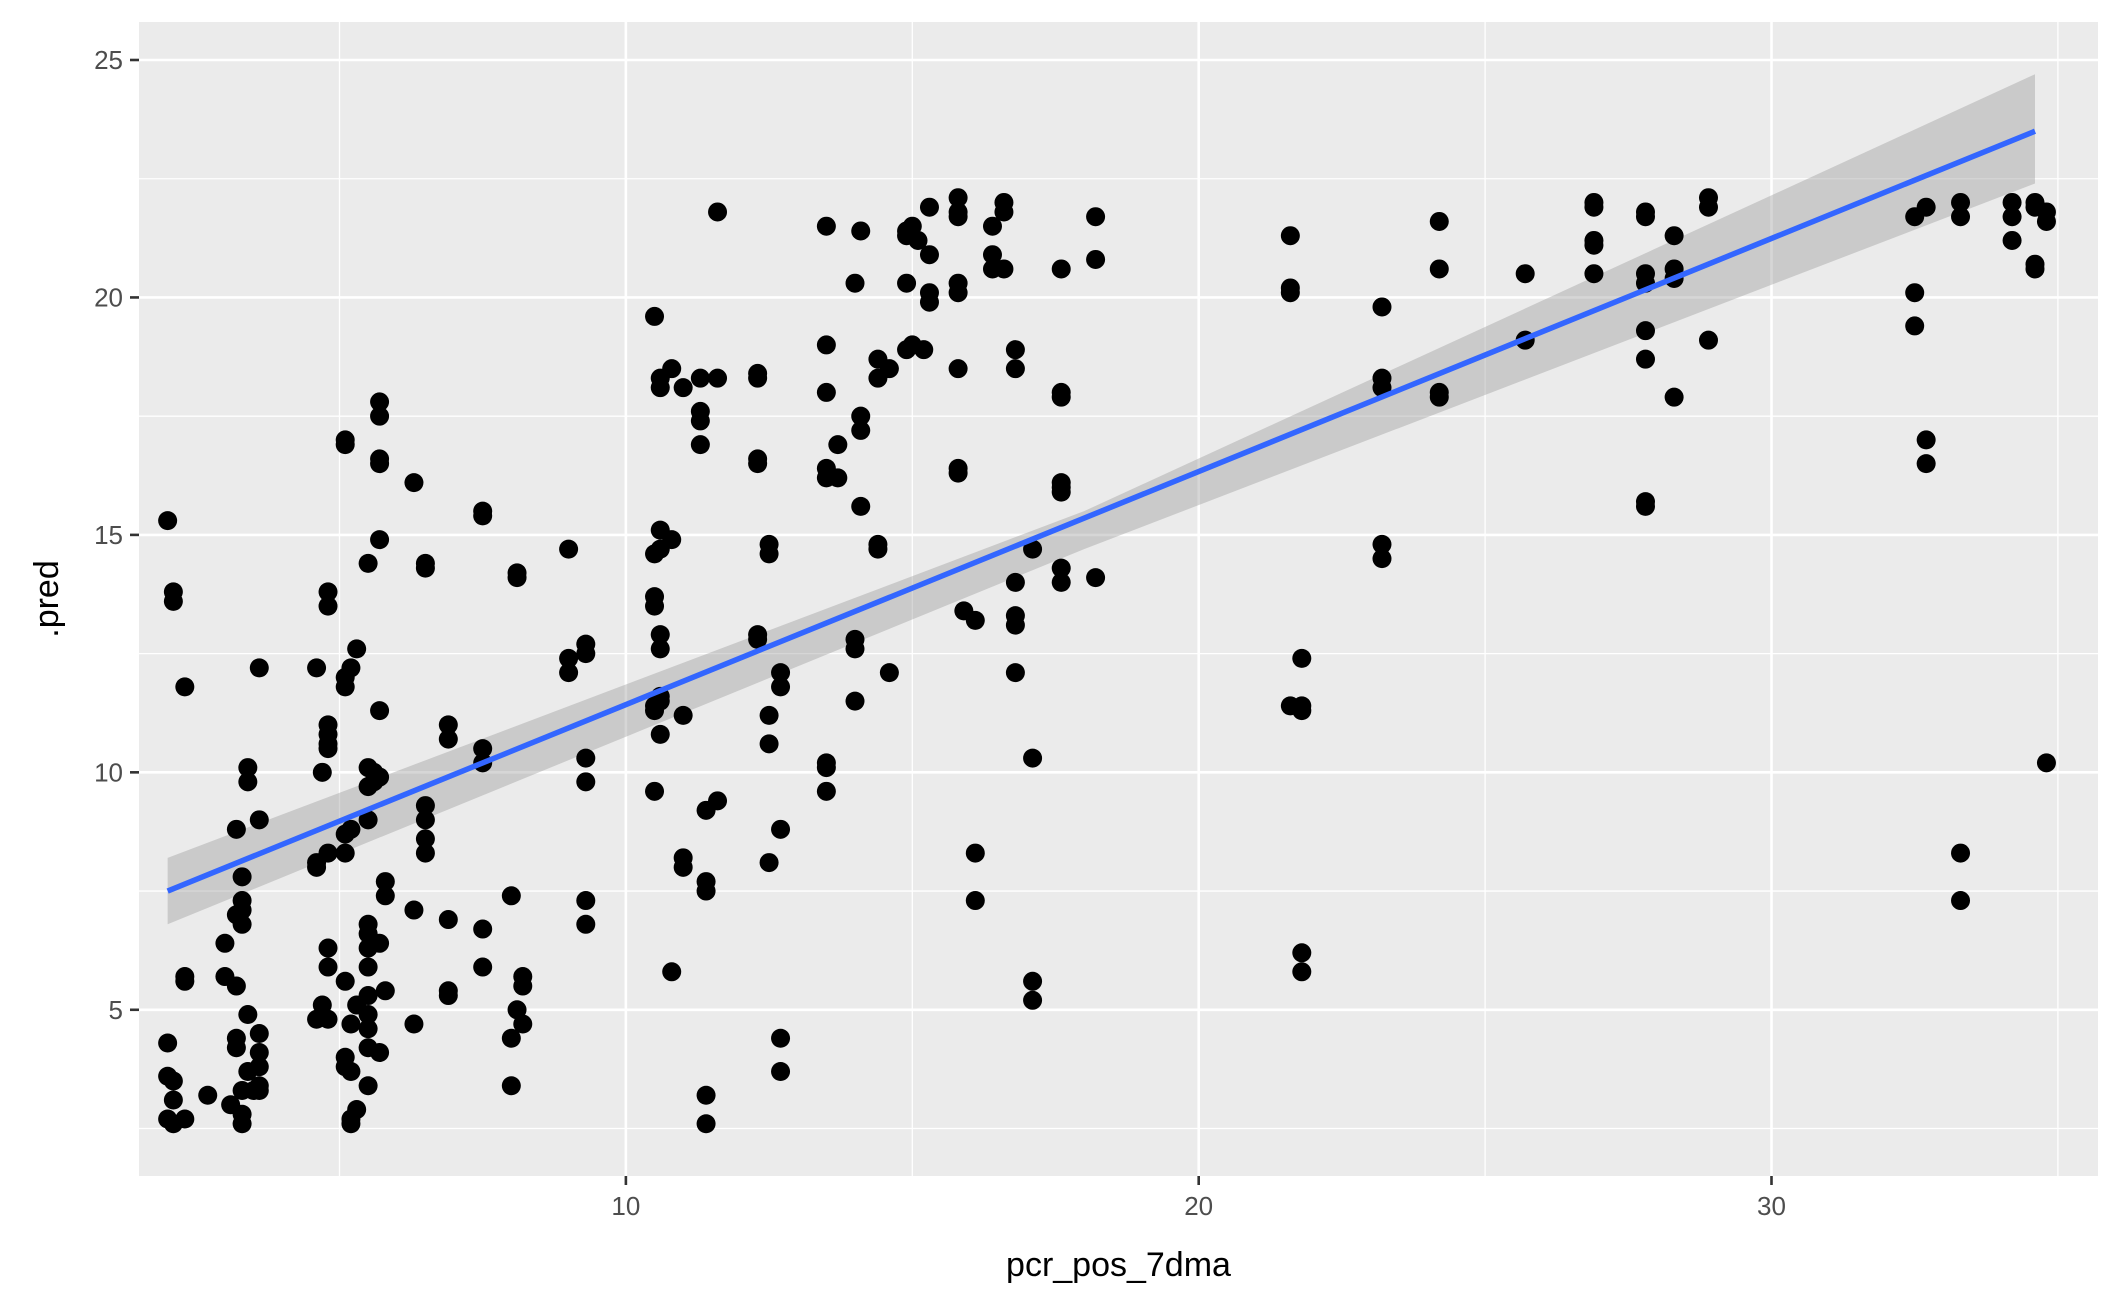  What do you see at coordinates (116, 1010) in the screenshot?
I see `y-tick-label: 5` at bounding box center [116, 1010].